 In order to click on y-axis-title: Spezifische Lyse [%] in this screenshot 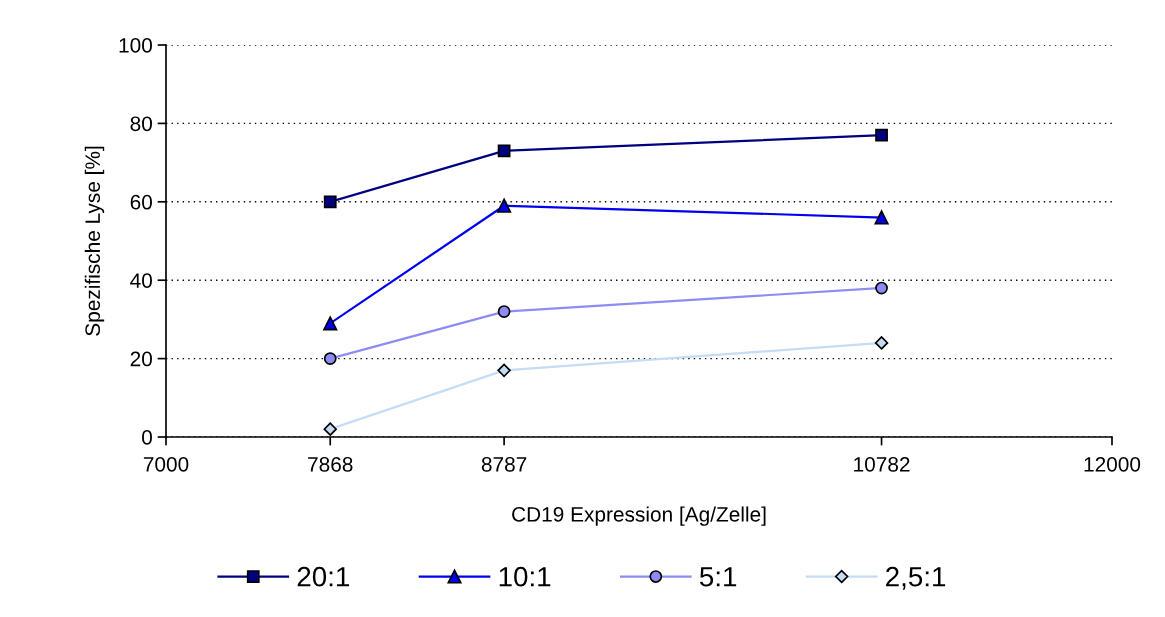, I will do `click(94, 241)`.